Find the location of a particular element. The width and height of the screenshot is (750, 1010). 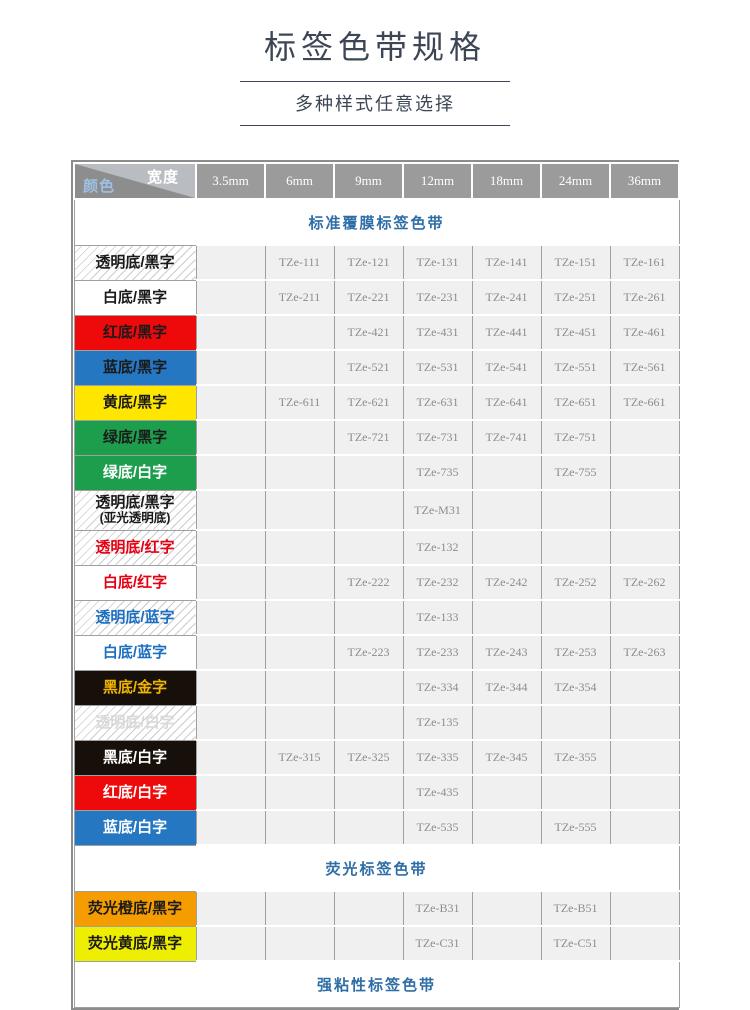

tape-code-cell: TZe-241 is located at coordinates (506, 297).